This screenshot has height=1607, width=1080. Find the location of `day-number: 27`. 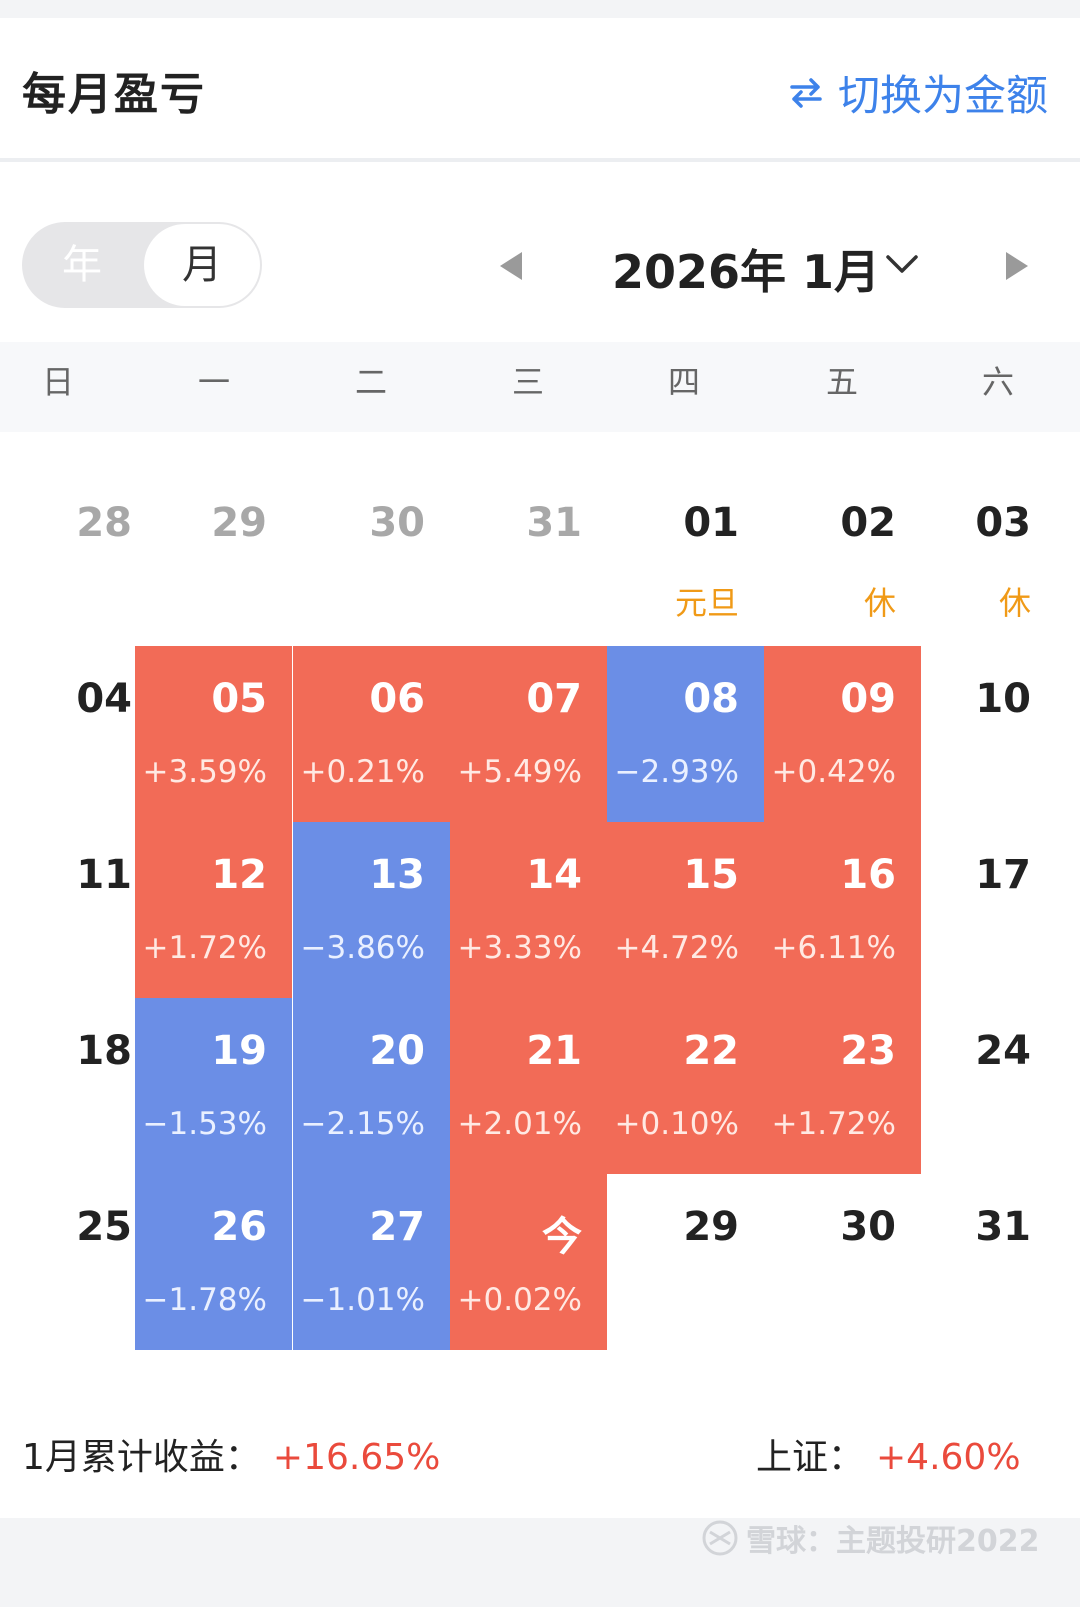

day-number: 27 is located at coordinates (397, 1227).